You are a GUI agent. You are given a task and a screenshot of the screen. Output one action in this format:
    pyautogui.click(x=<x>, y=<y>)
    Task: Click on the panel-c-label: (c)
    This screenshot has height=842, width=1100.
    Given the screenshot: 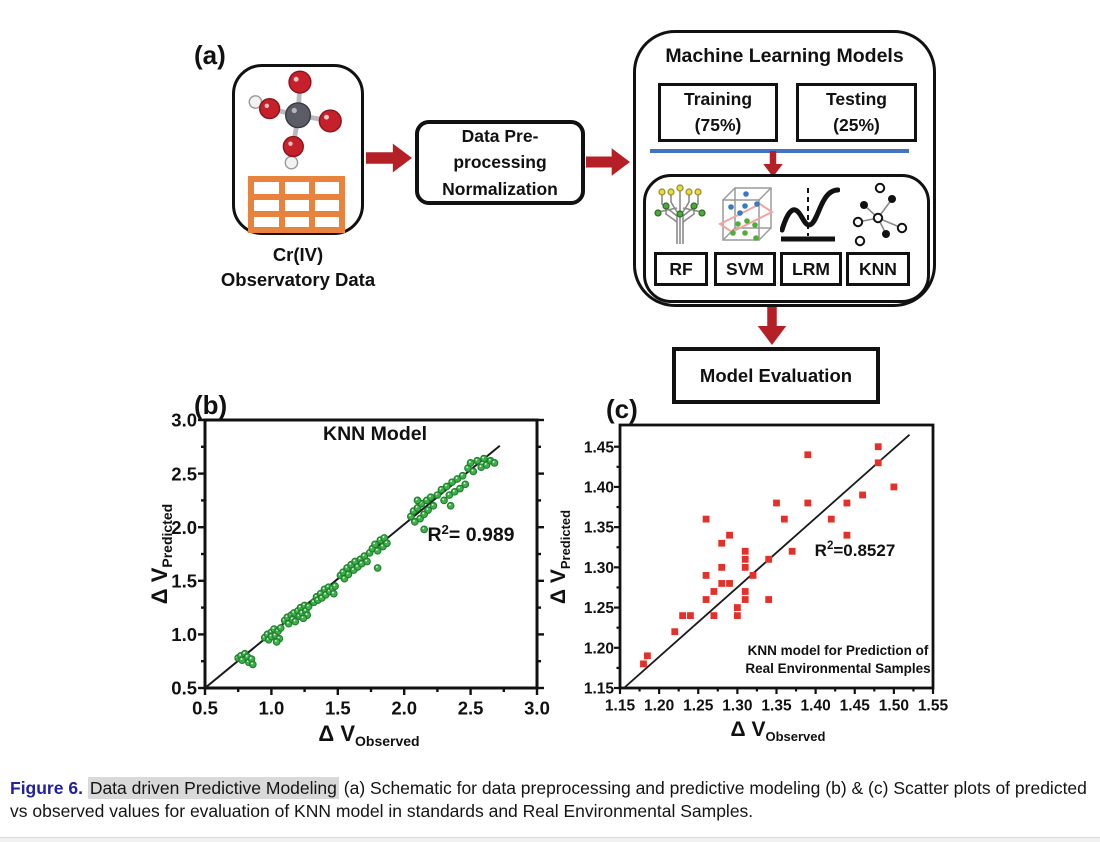 What is the action you would take?
    pyautogui.click(x=622, y=409)
    